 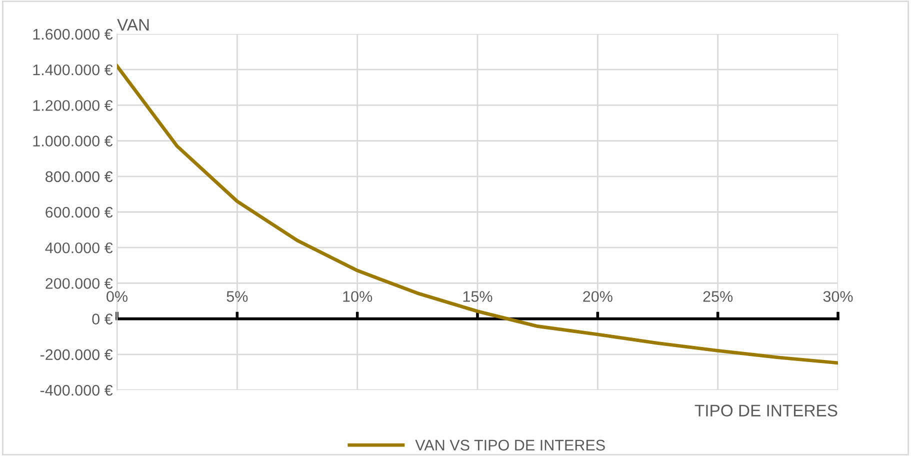 I want to click on y-tick-label: 1.000.000 €, so click(x=73, y=141).